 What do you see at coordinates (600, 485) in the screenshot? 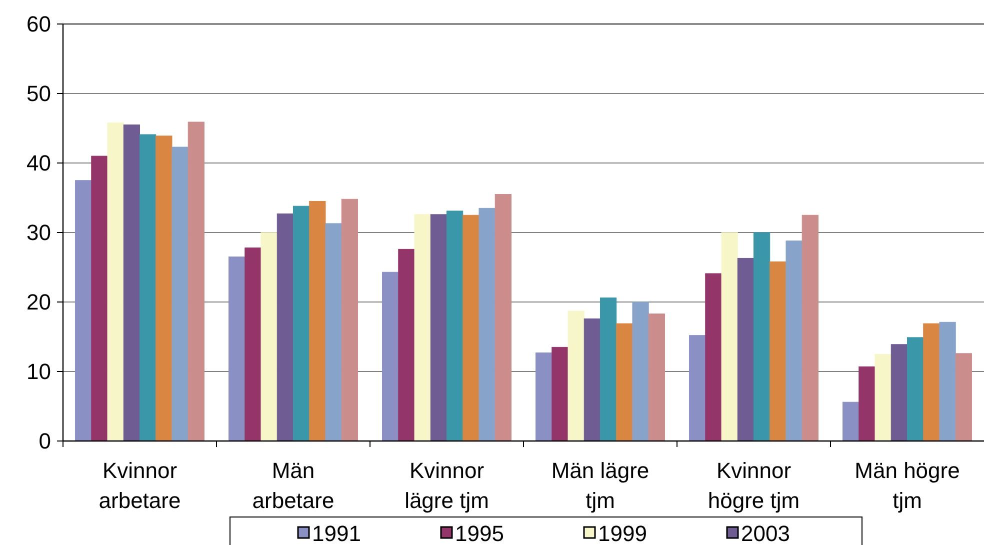
I see `x-tick-label: Män lägre tjm` at bounding box center [600, 485].